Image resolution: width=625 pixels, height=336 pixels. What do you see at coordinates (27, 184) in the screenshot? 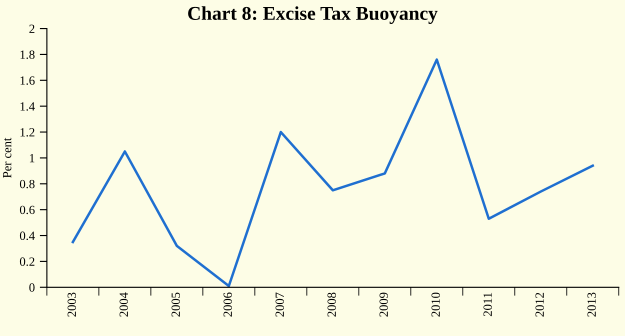
I see `y-tick-label: 0.8` at bounding box center [27, 184].